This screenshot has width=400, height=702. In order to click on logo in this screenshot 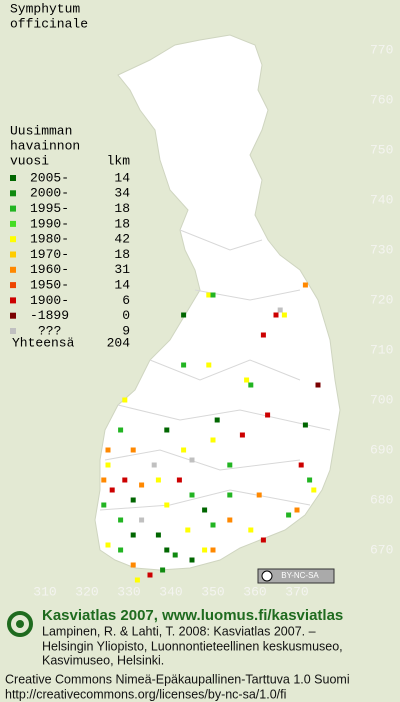, I will do `click(20, 624)`.